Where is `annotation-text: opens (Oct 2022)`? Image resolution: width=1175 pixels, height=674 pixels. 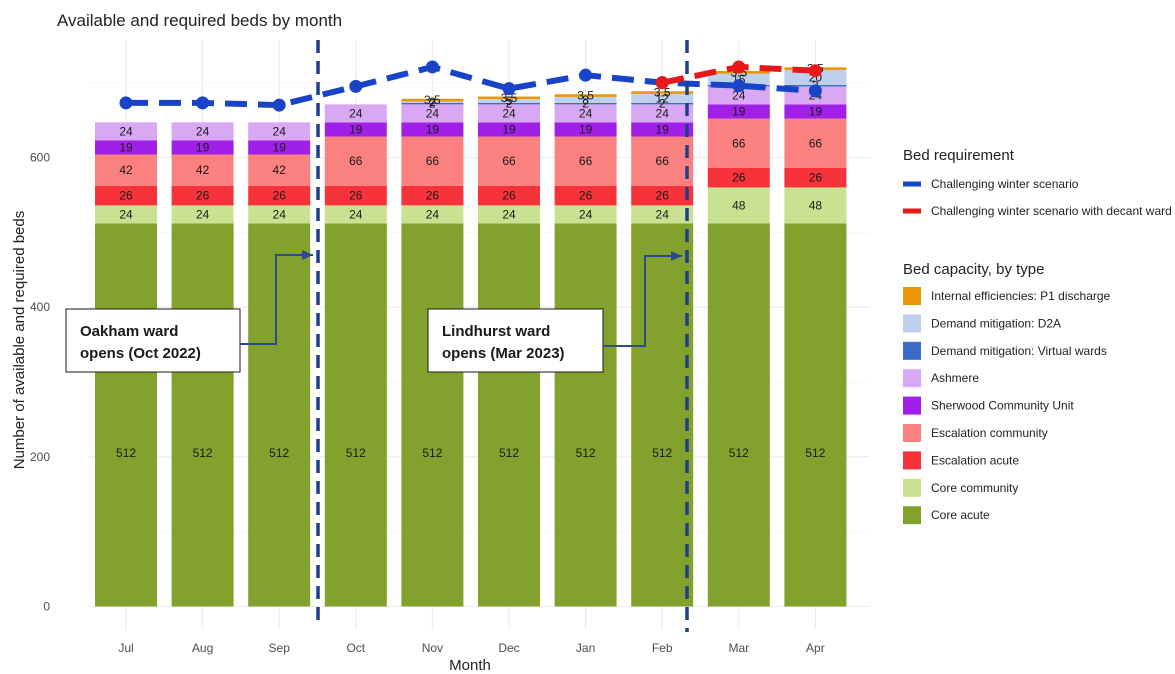 annotation-text: opens (Oct 2022) is located at coordinates (140, 353).